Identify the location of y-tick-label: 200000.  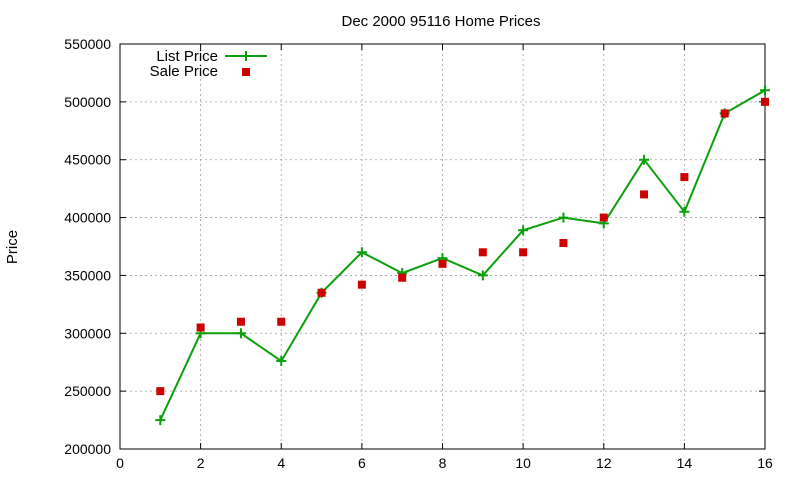
(87, 449).